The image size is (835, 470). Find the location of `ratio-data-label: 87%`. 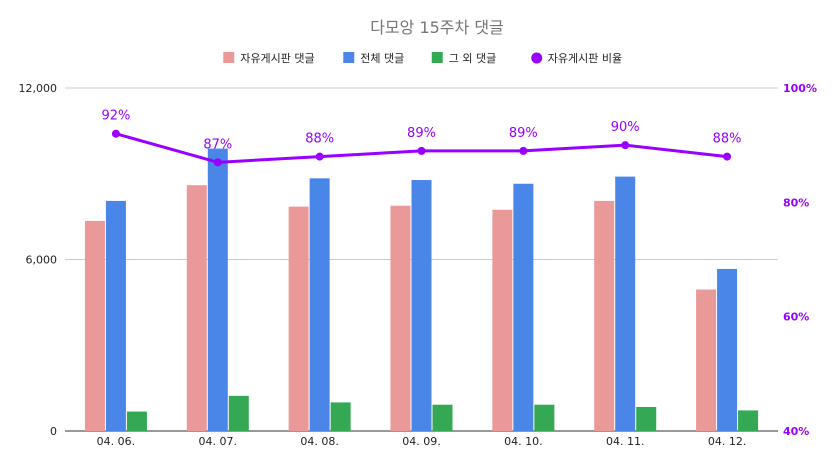

ratio-data-label: 87% is located at coordinates (217, 144).